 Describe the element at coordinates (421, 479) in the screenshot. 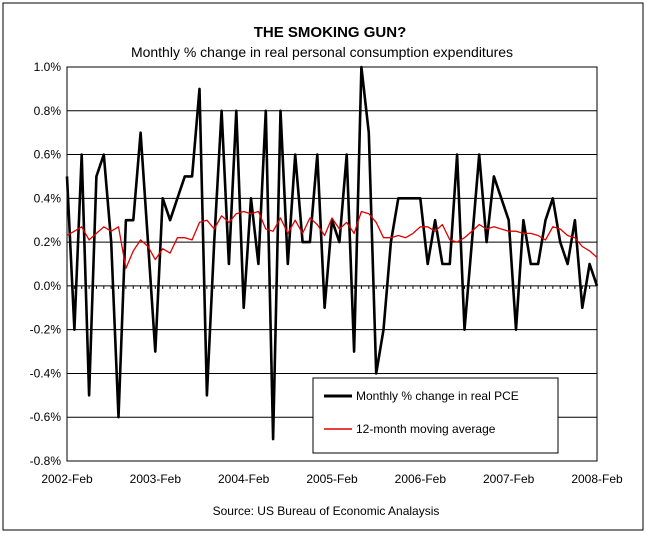

I see `x-tick-label: 2006-Feb` at that location.